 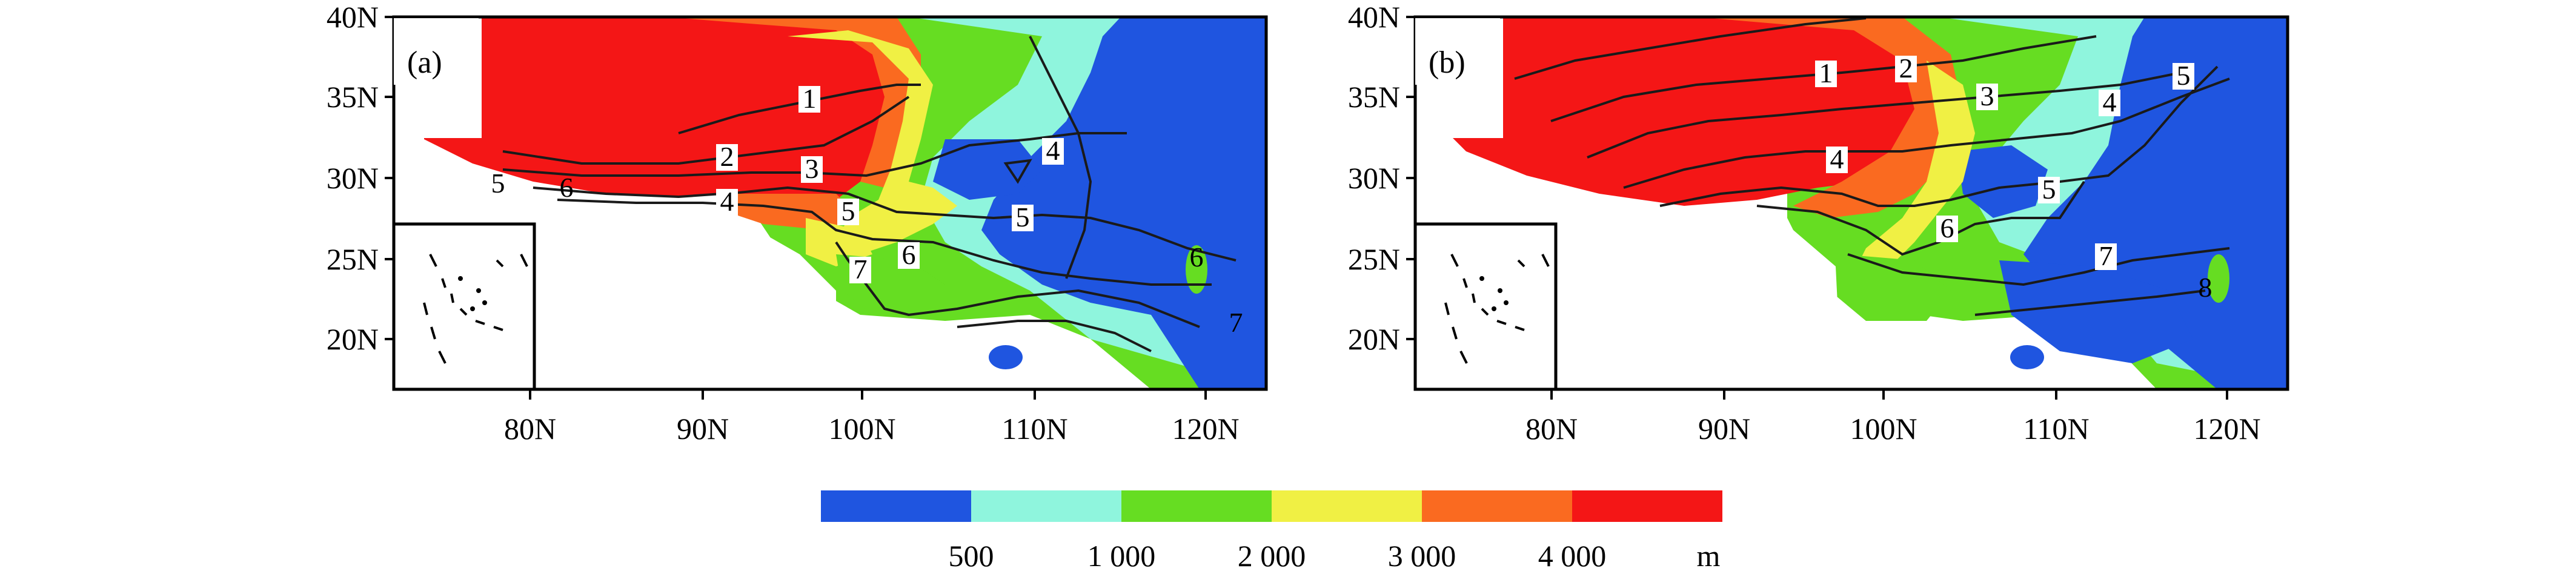 What do you see at coordinates (971, 556) in the screenshot?
I see `legend-tick-label: 500` at bounding box center [971, 556].